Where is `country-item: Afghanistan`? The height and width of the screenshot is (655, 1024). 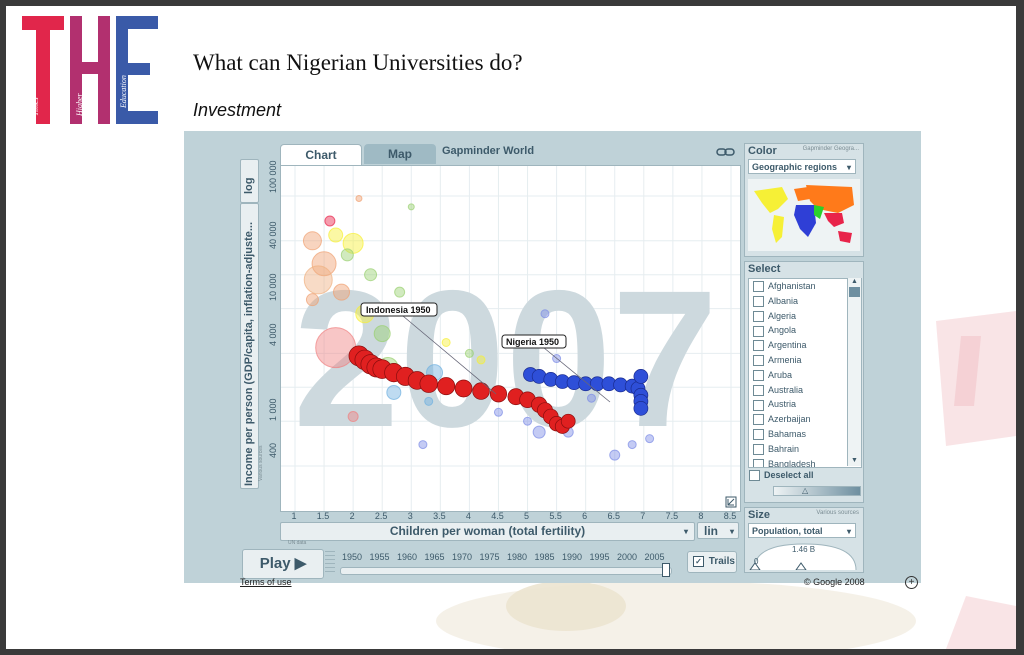 country-item: Afghanistan is located at coordinates (784, 286).